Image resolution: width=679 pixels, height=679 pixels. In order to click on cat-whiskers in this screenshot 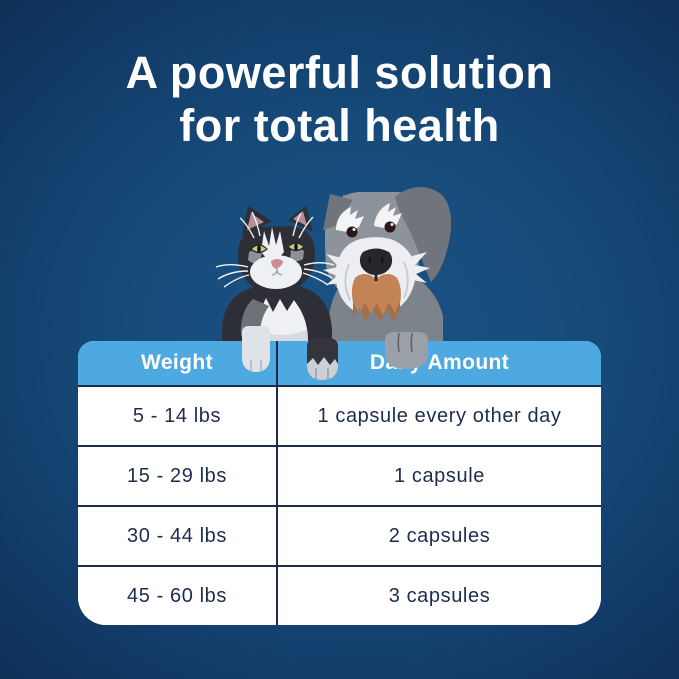, I will do `click(275, 249)`.